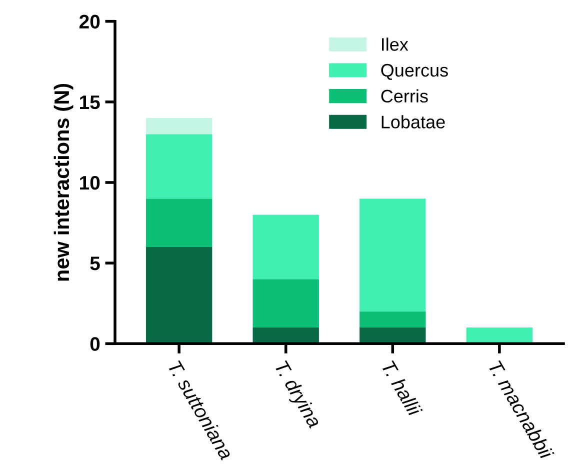 Image resolution: width=575 pixels, height=474 pixels. Describe the element at coordinates (95, 263) in the screenshot. I see `y-tick-label: 5` at that location.